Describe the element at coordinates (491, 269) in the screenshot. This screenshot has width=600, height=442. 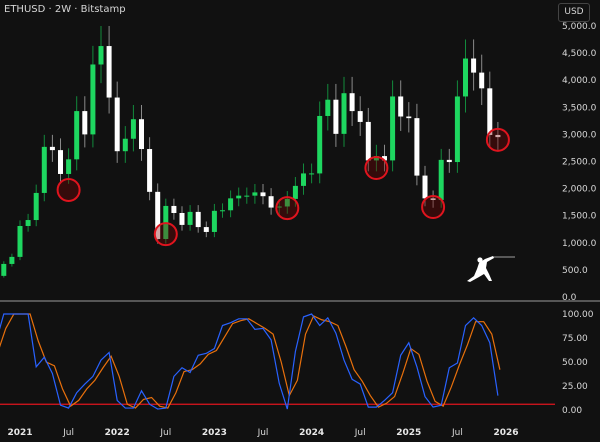
I see `fencer-icon` at that location.